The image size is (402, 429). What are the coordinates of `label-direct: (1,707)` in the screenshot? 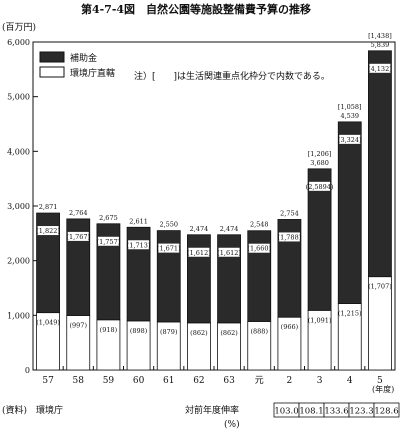 It's located at (380, 287).